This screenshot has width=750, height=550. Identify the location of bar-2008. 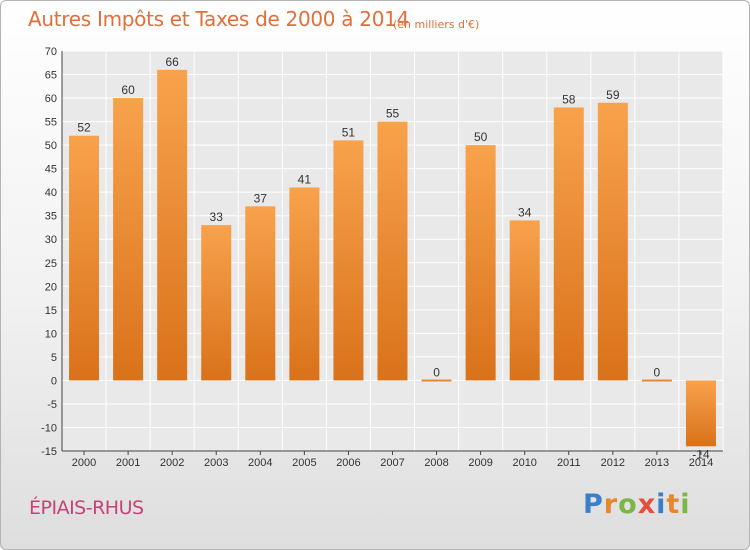
(436, 380).